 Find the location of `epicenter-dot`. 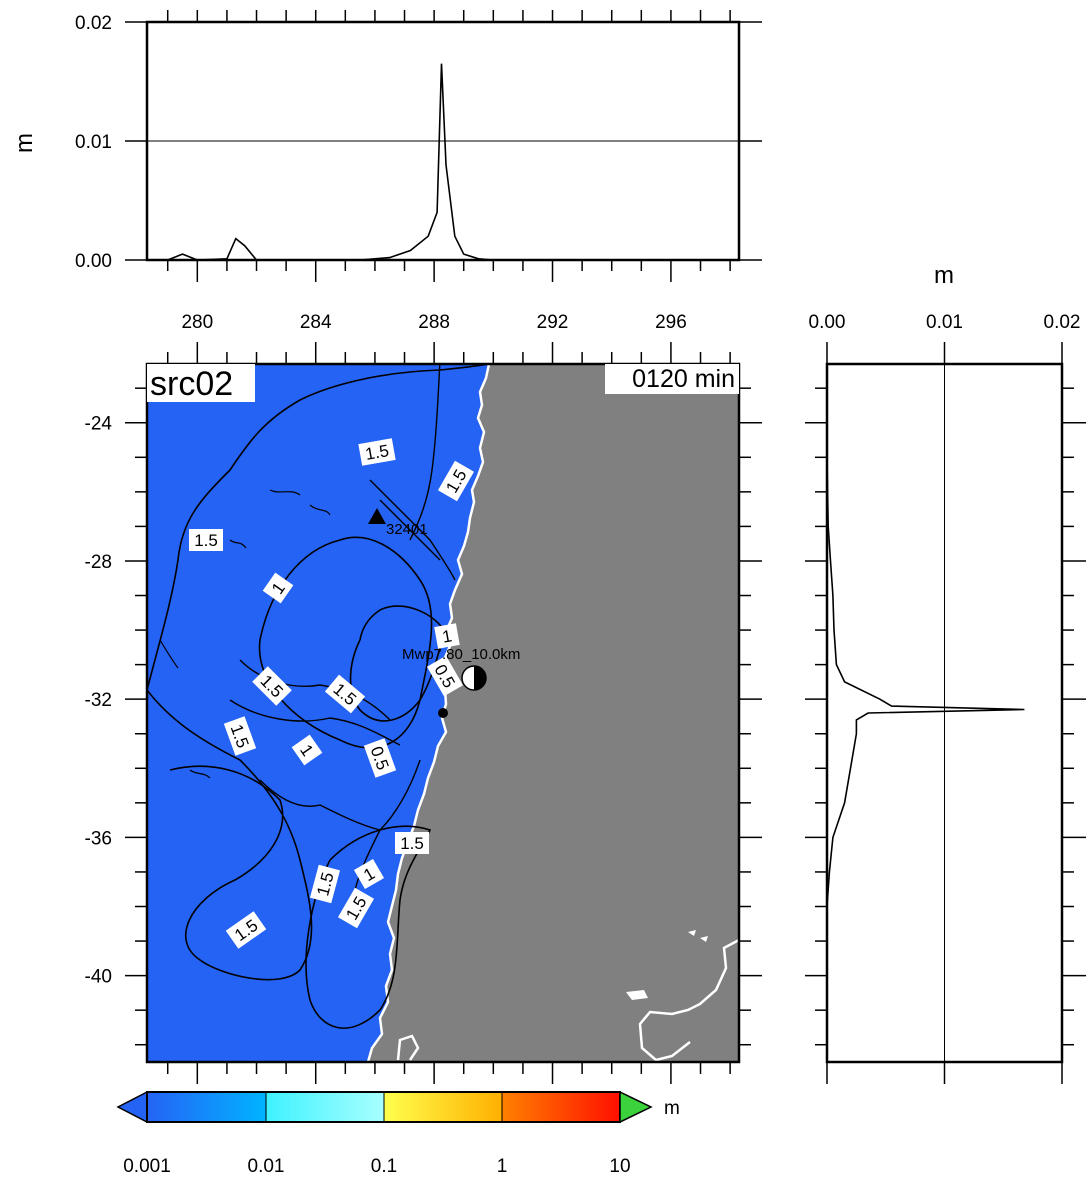

epicenter-dot is located at coordinates (443, 713).